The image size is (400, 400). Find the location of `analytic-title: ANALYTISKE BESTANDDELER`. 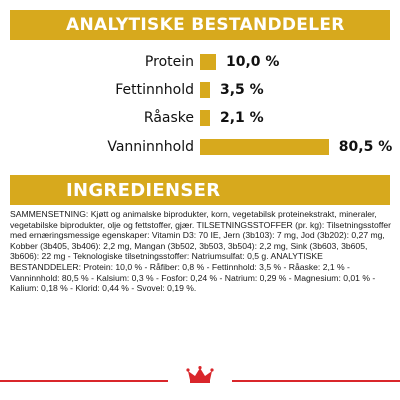

analytic-title: ANALYTISKE BESTANDDELER is located at coordinates (205, 25).